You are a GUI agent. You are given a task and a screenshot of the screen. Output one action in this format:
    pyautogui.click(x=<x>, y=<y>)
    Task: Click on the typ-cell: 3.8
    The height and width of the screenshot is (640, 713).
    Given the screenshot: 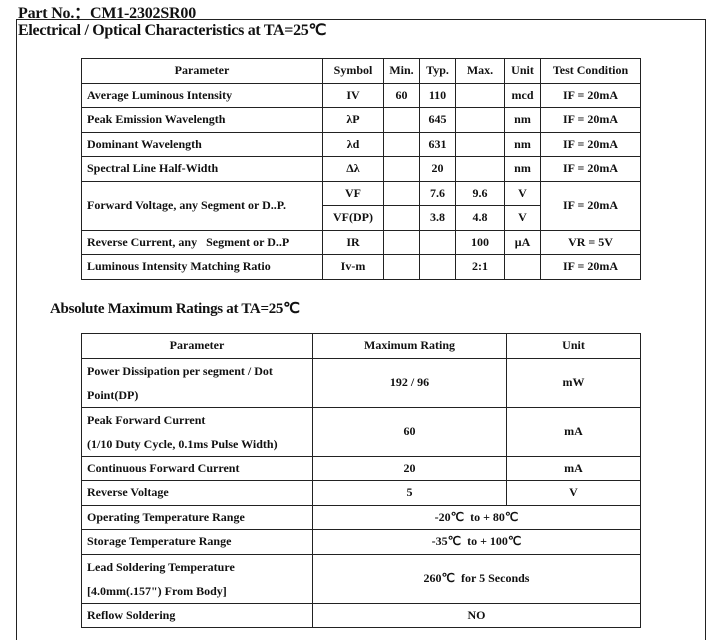 What is the action you would take?
    pyautogui.click(x=437, y=218)
    